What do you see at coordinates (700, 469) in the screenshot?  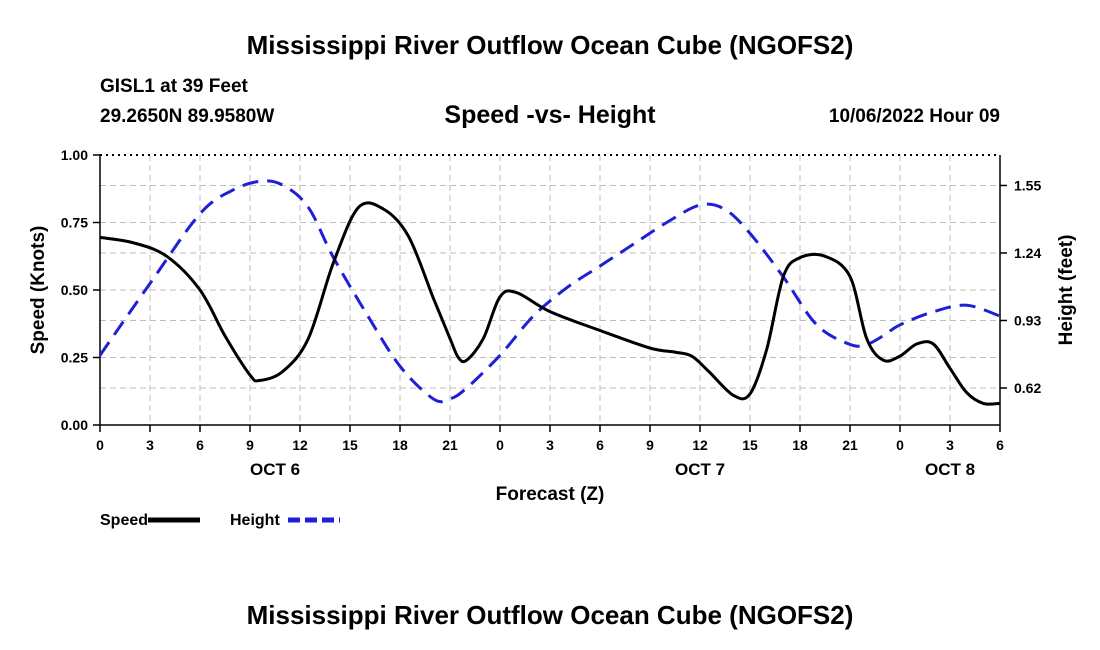 I see `day-label: OCT 7` at bounding box center [700, 469].